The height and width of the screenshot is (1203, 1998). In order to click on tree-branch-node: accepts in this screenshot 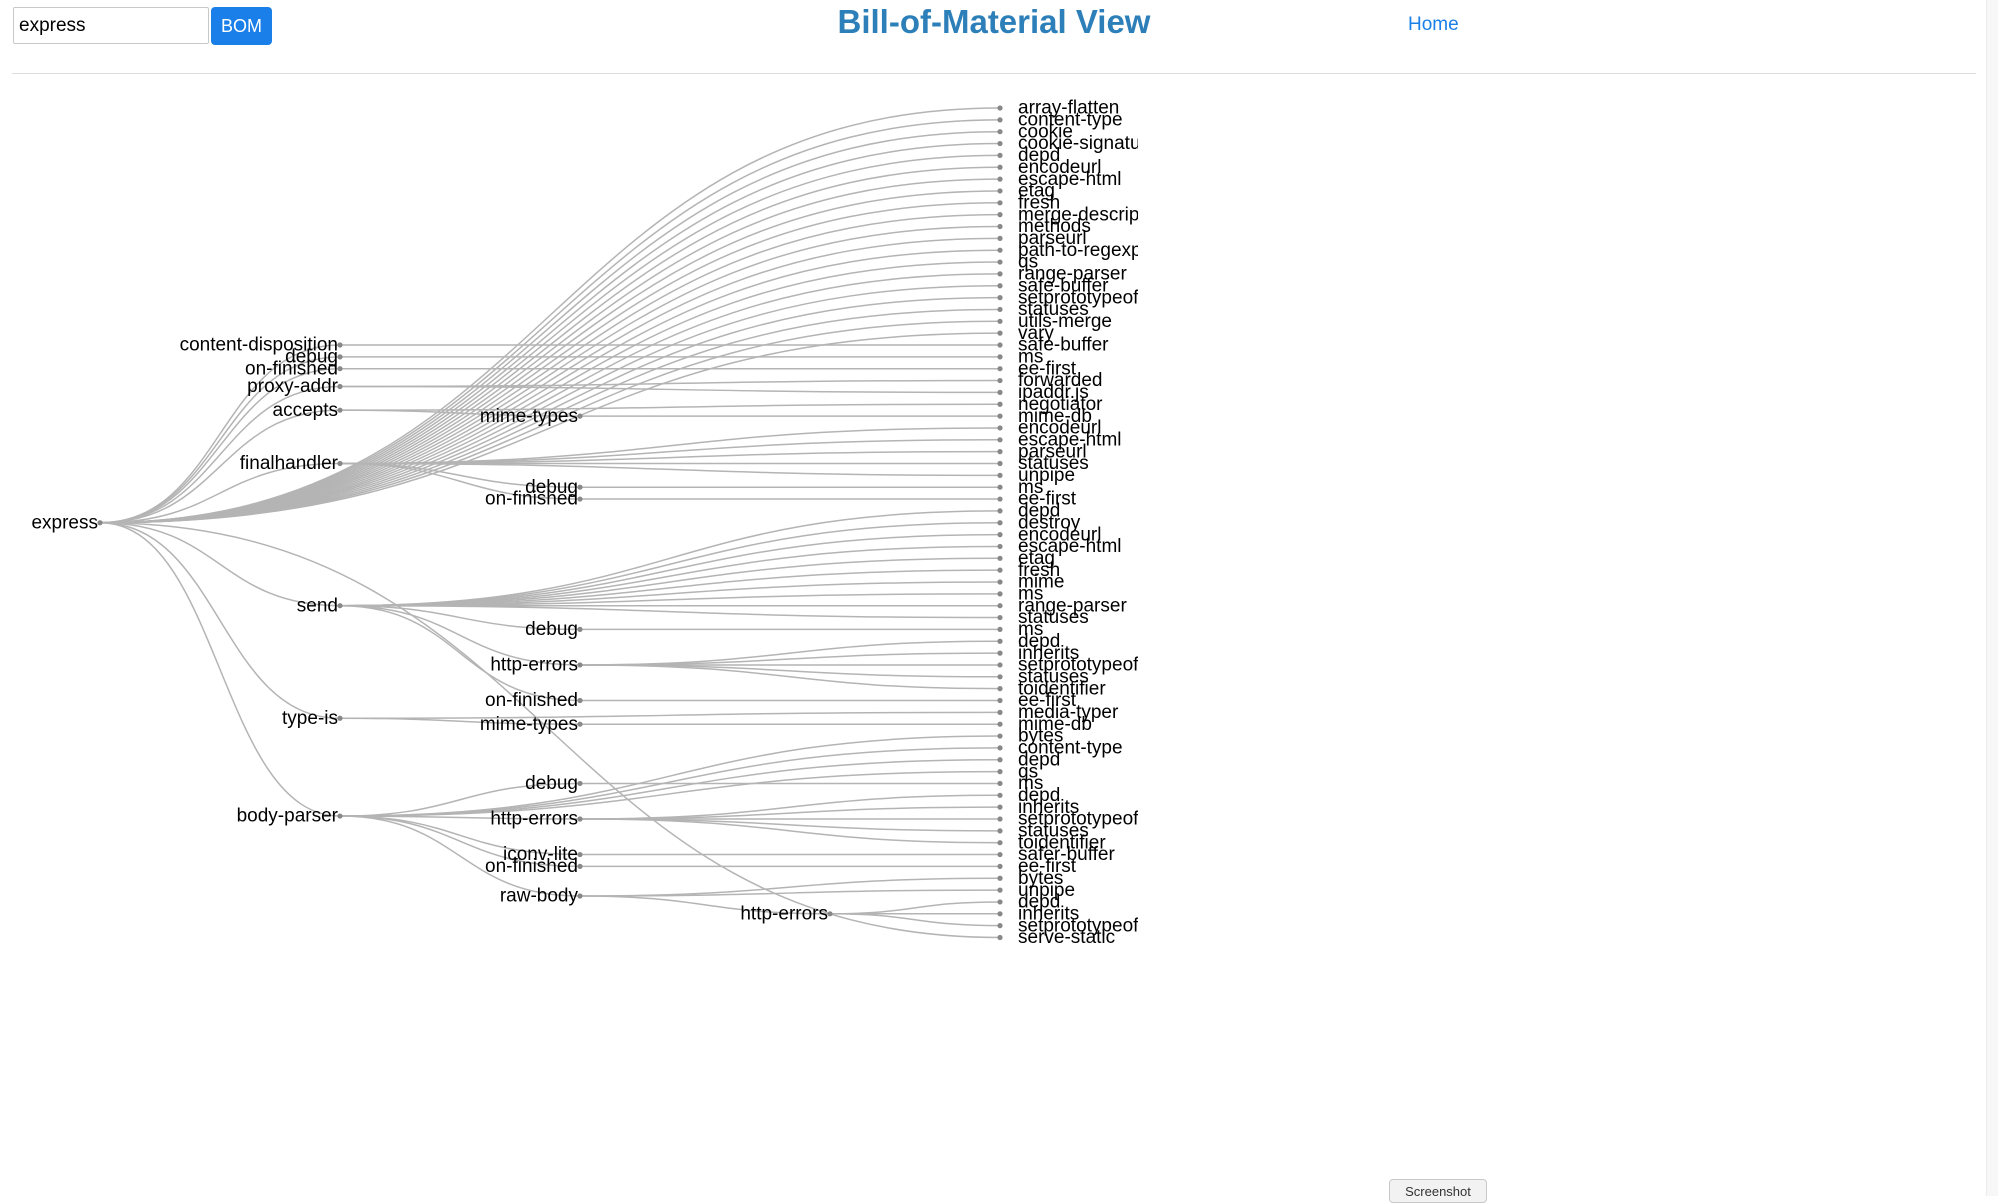, I will do `click(308, 410)`.